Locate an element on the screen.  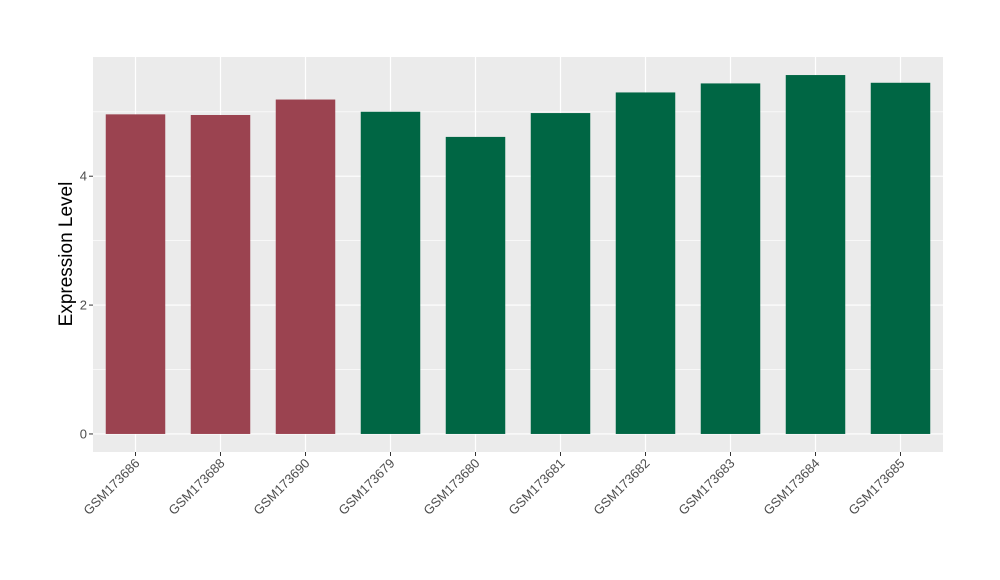
bar-GSM173684 is located at coordinates (815, 254).